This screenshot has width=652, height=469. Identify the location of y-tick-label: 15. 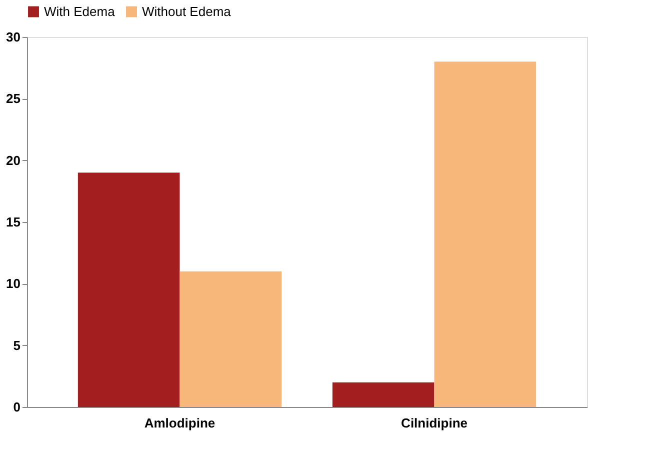
(13, 222).